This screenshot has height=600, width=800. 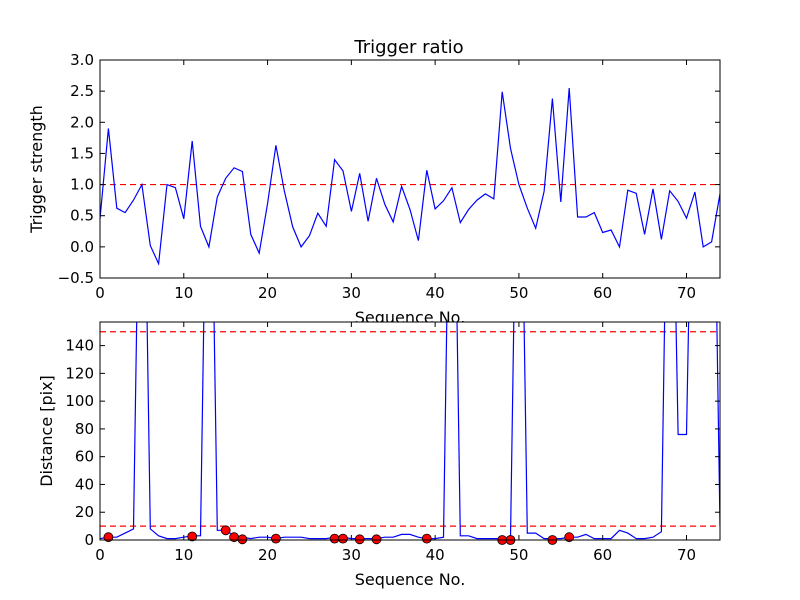 What do you see at coordinates (36, 169) in the screenshot?
I see `top-chart-ylabel: Trigger strength` at bounding box center [36, 169].